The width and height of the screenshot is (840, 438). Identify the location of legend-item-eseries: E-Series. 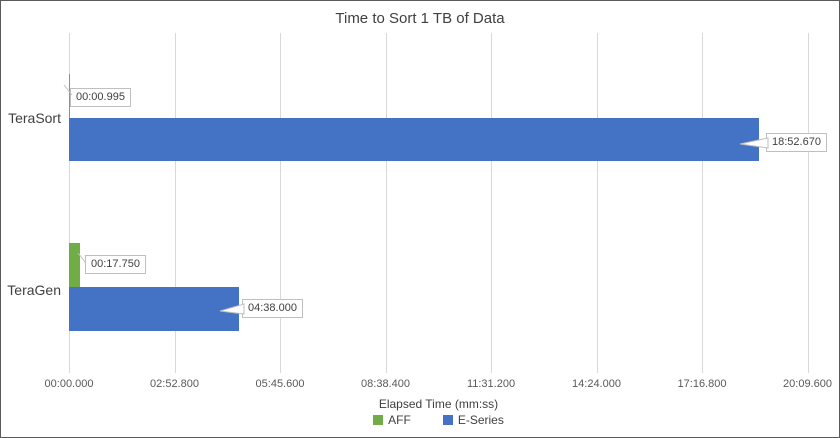
(473, 420).